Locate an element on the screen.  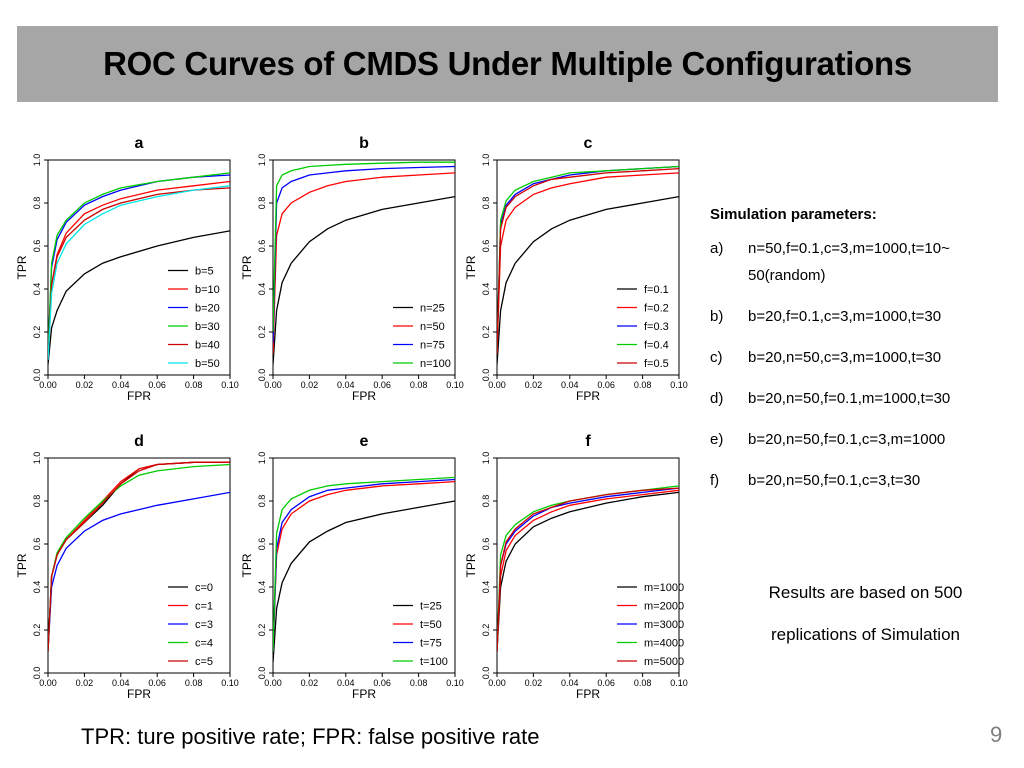
parameters-heading: Simulation parameters: is located at coordinates (793, 214).